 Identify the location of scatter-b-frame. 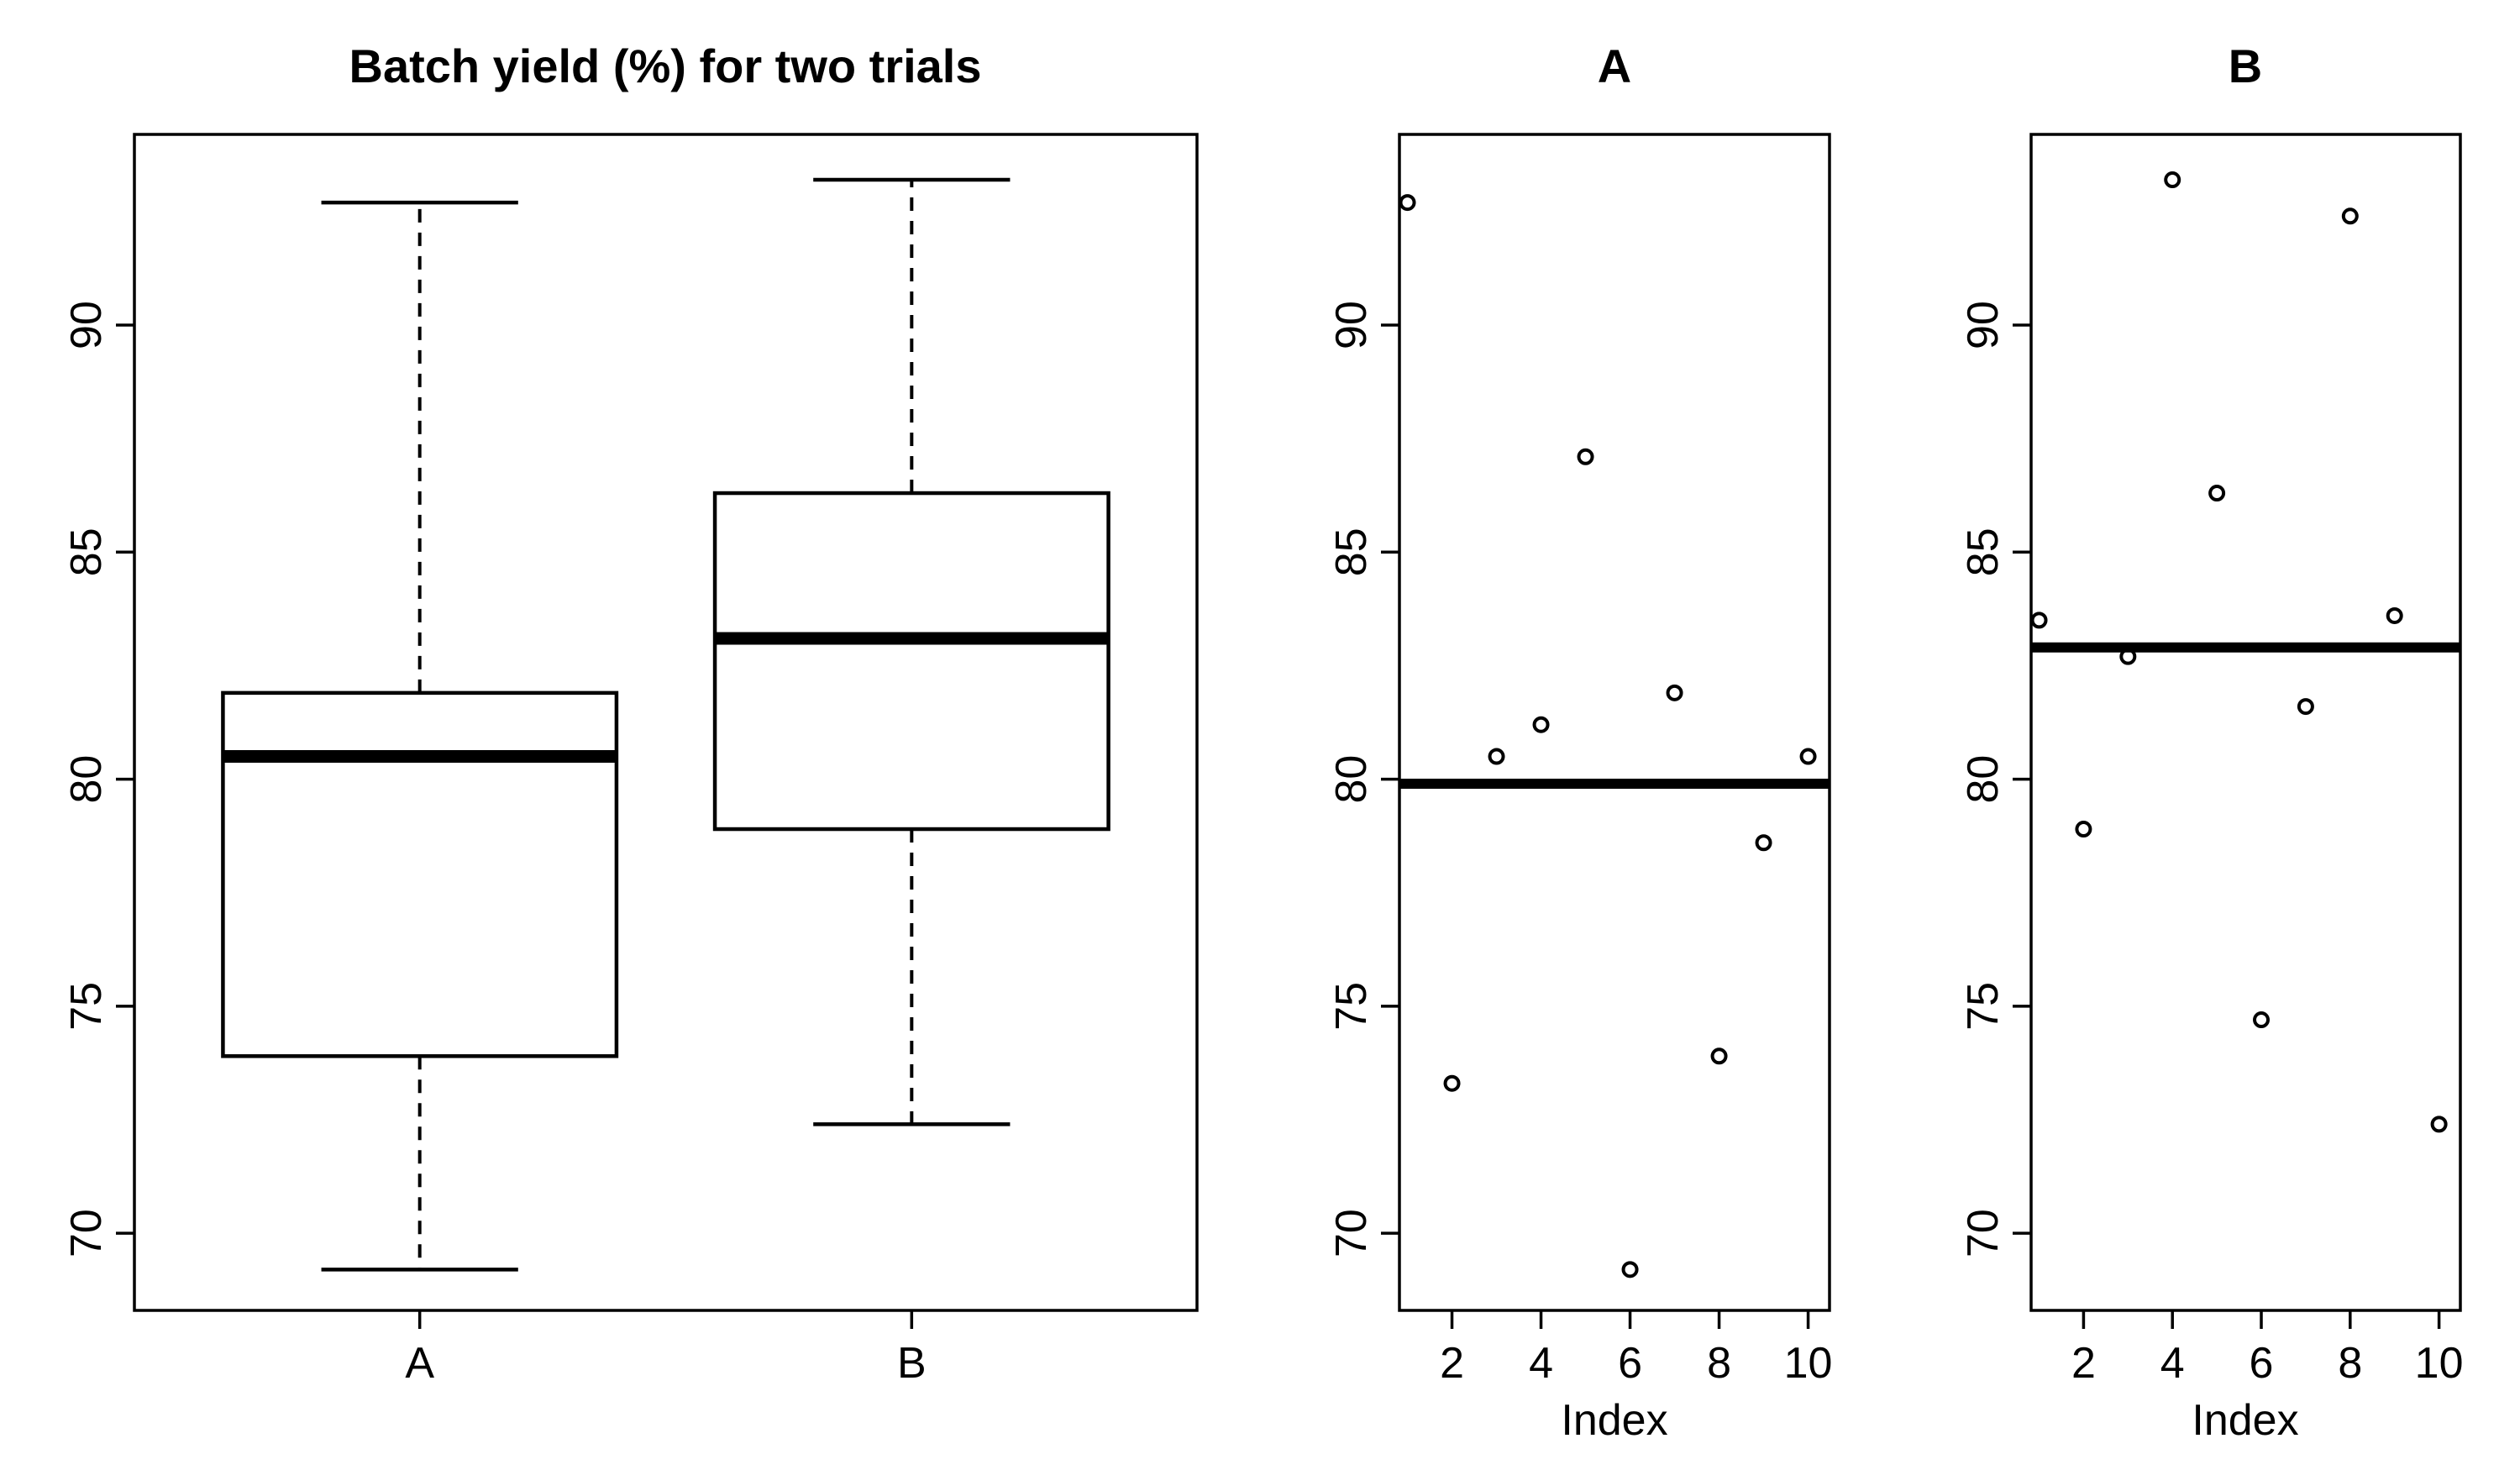
(2245, 722).